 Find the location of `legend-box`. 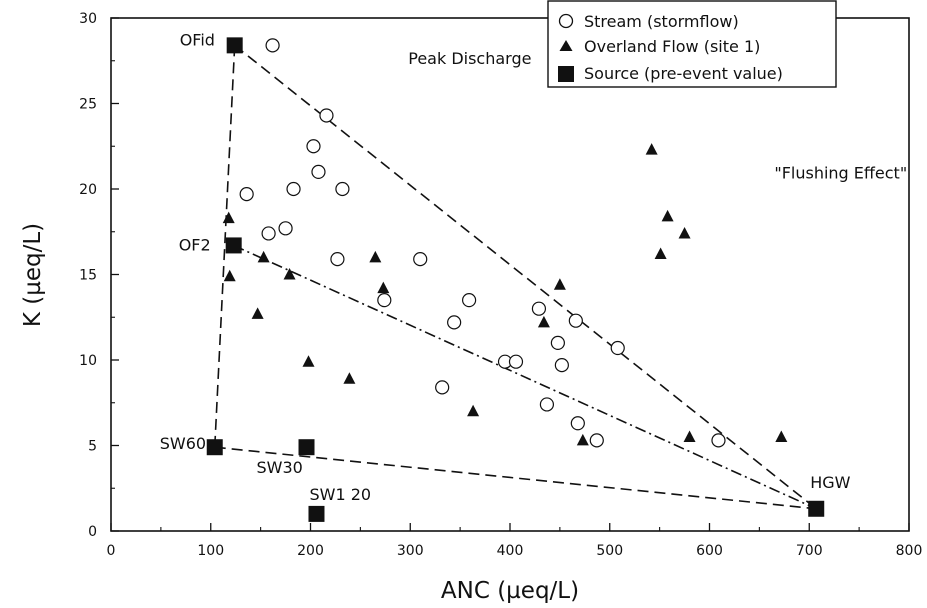

legend-box is located at coordinates (692, 44).